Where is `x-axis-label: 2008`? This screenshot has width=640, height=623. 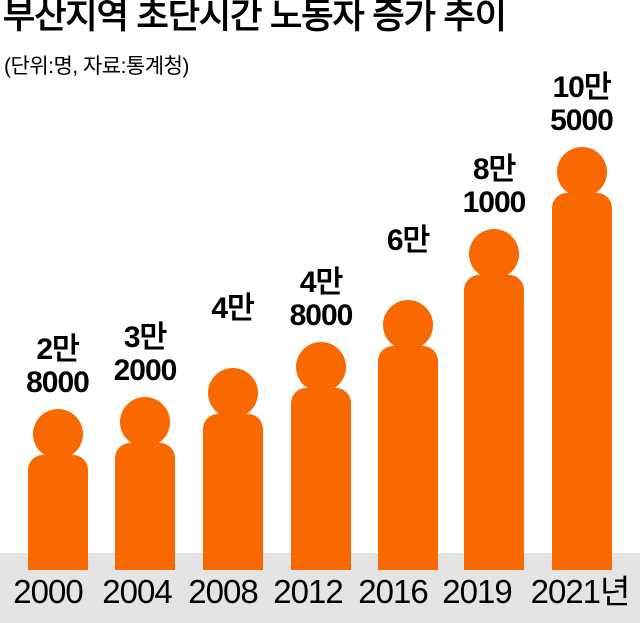
x-axis-label: 2008 is located at coordinates (223, 591).